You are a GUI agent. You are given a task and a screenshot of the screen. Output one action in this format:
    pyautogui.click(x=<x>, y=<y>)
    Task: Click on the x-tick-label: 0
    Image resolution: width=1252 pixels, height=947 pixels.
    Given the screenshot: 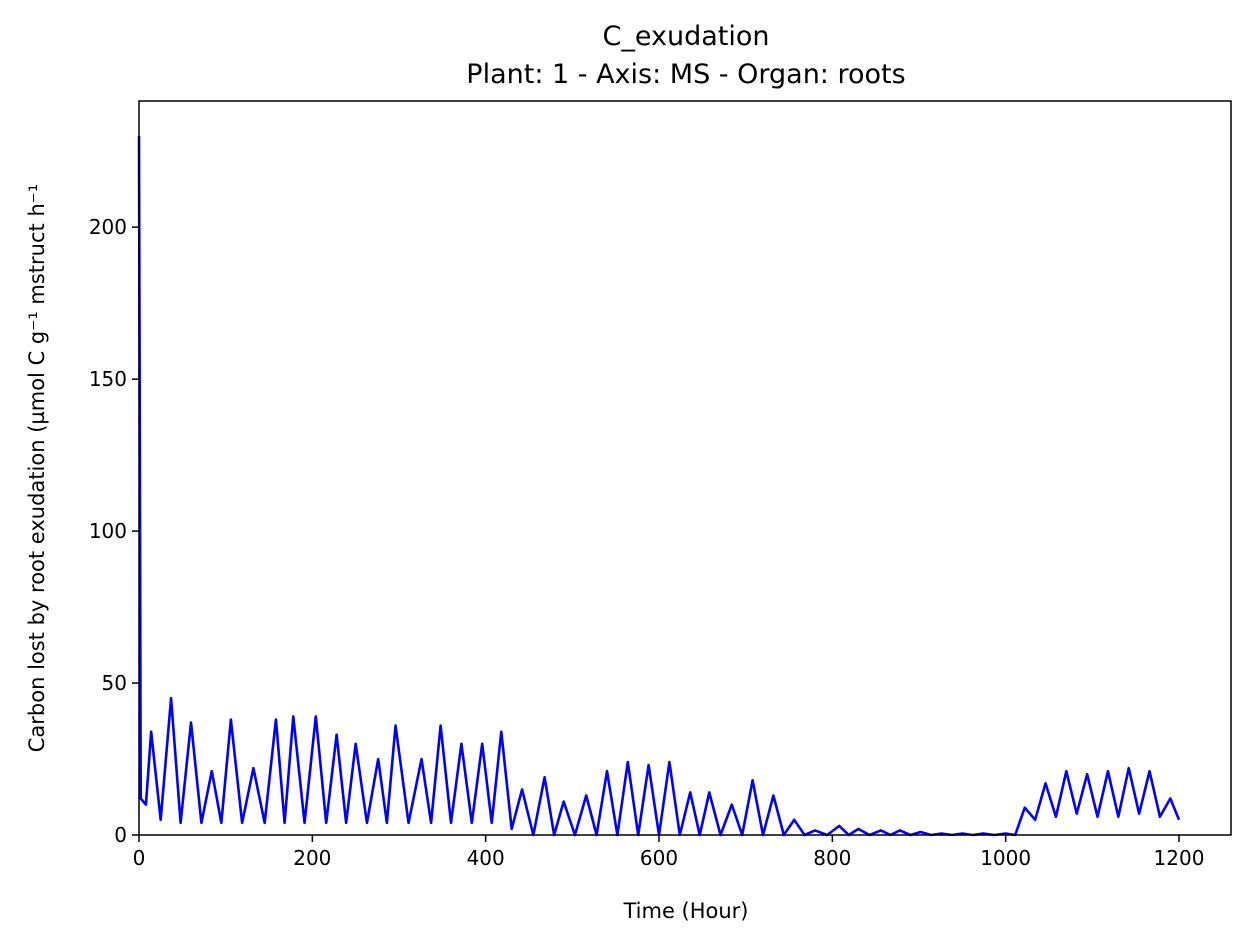 What is the action you would take?
    pyautogui.click(x=139, y=858)
    